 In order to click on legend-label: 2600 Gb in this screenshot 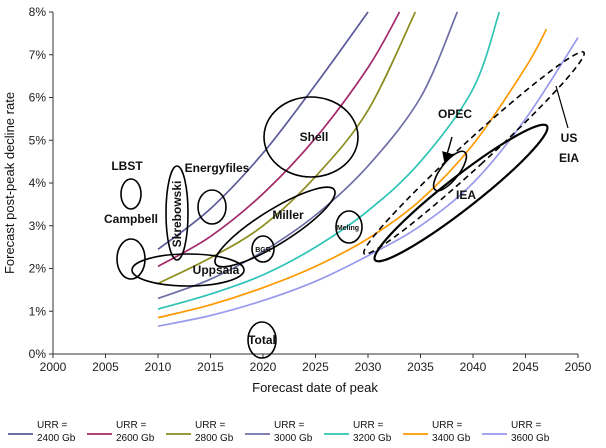, I will do `click(135, 438)`.